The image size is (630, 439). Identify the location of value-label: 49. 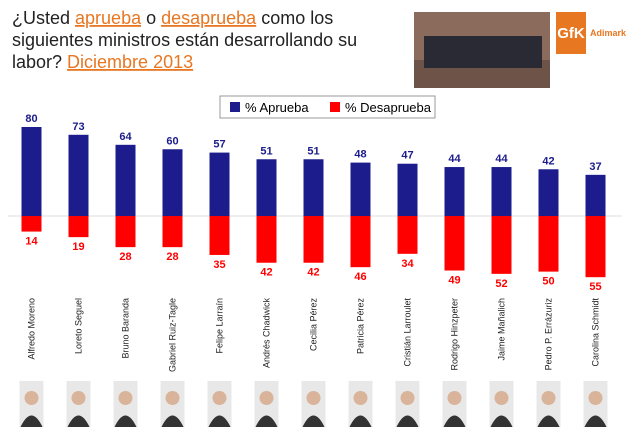
(454, 281).